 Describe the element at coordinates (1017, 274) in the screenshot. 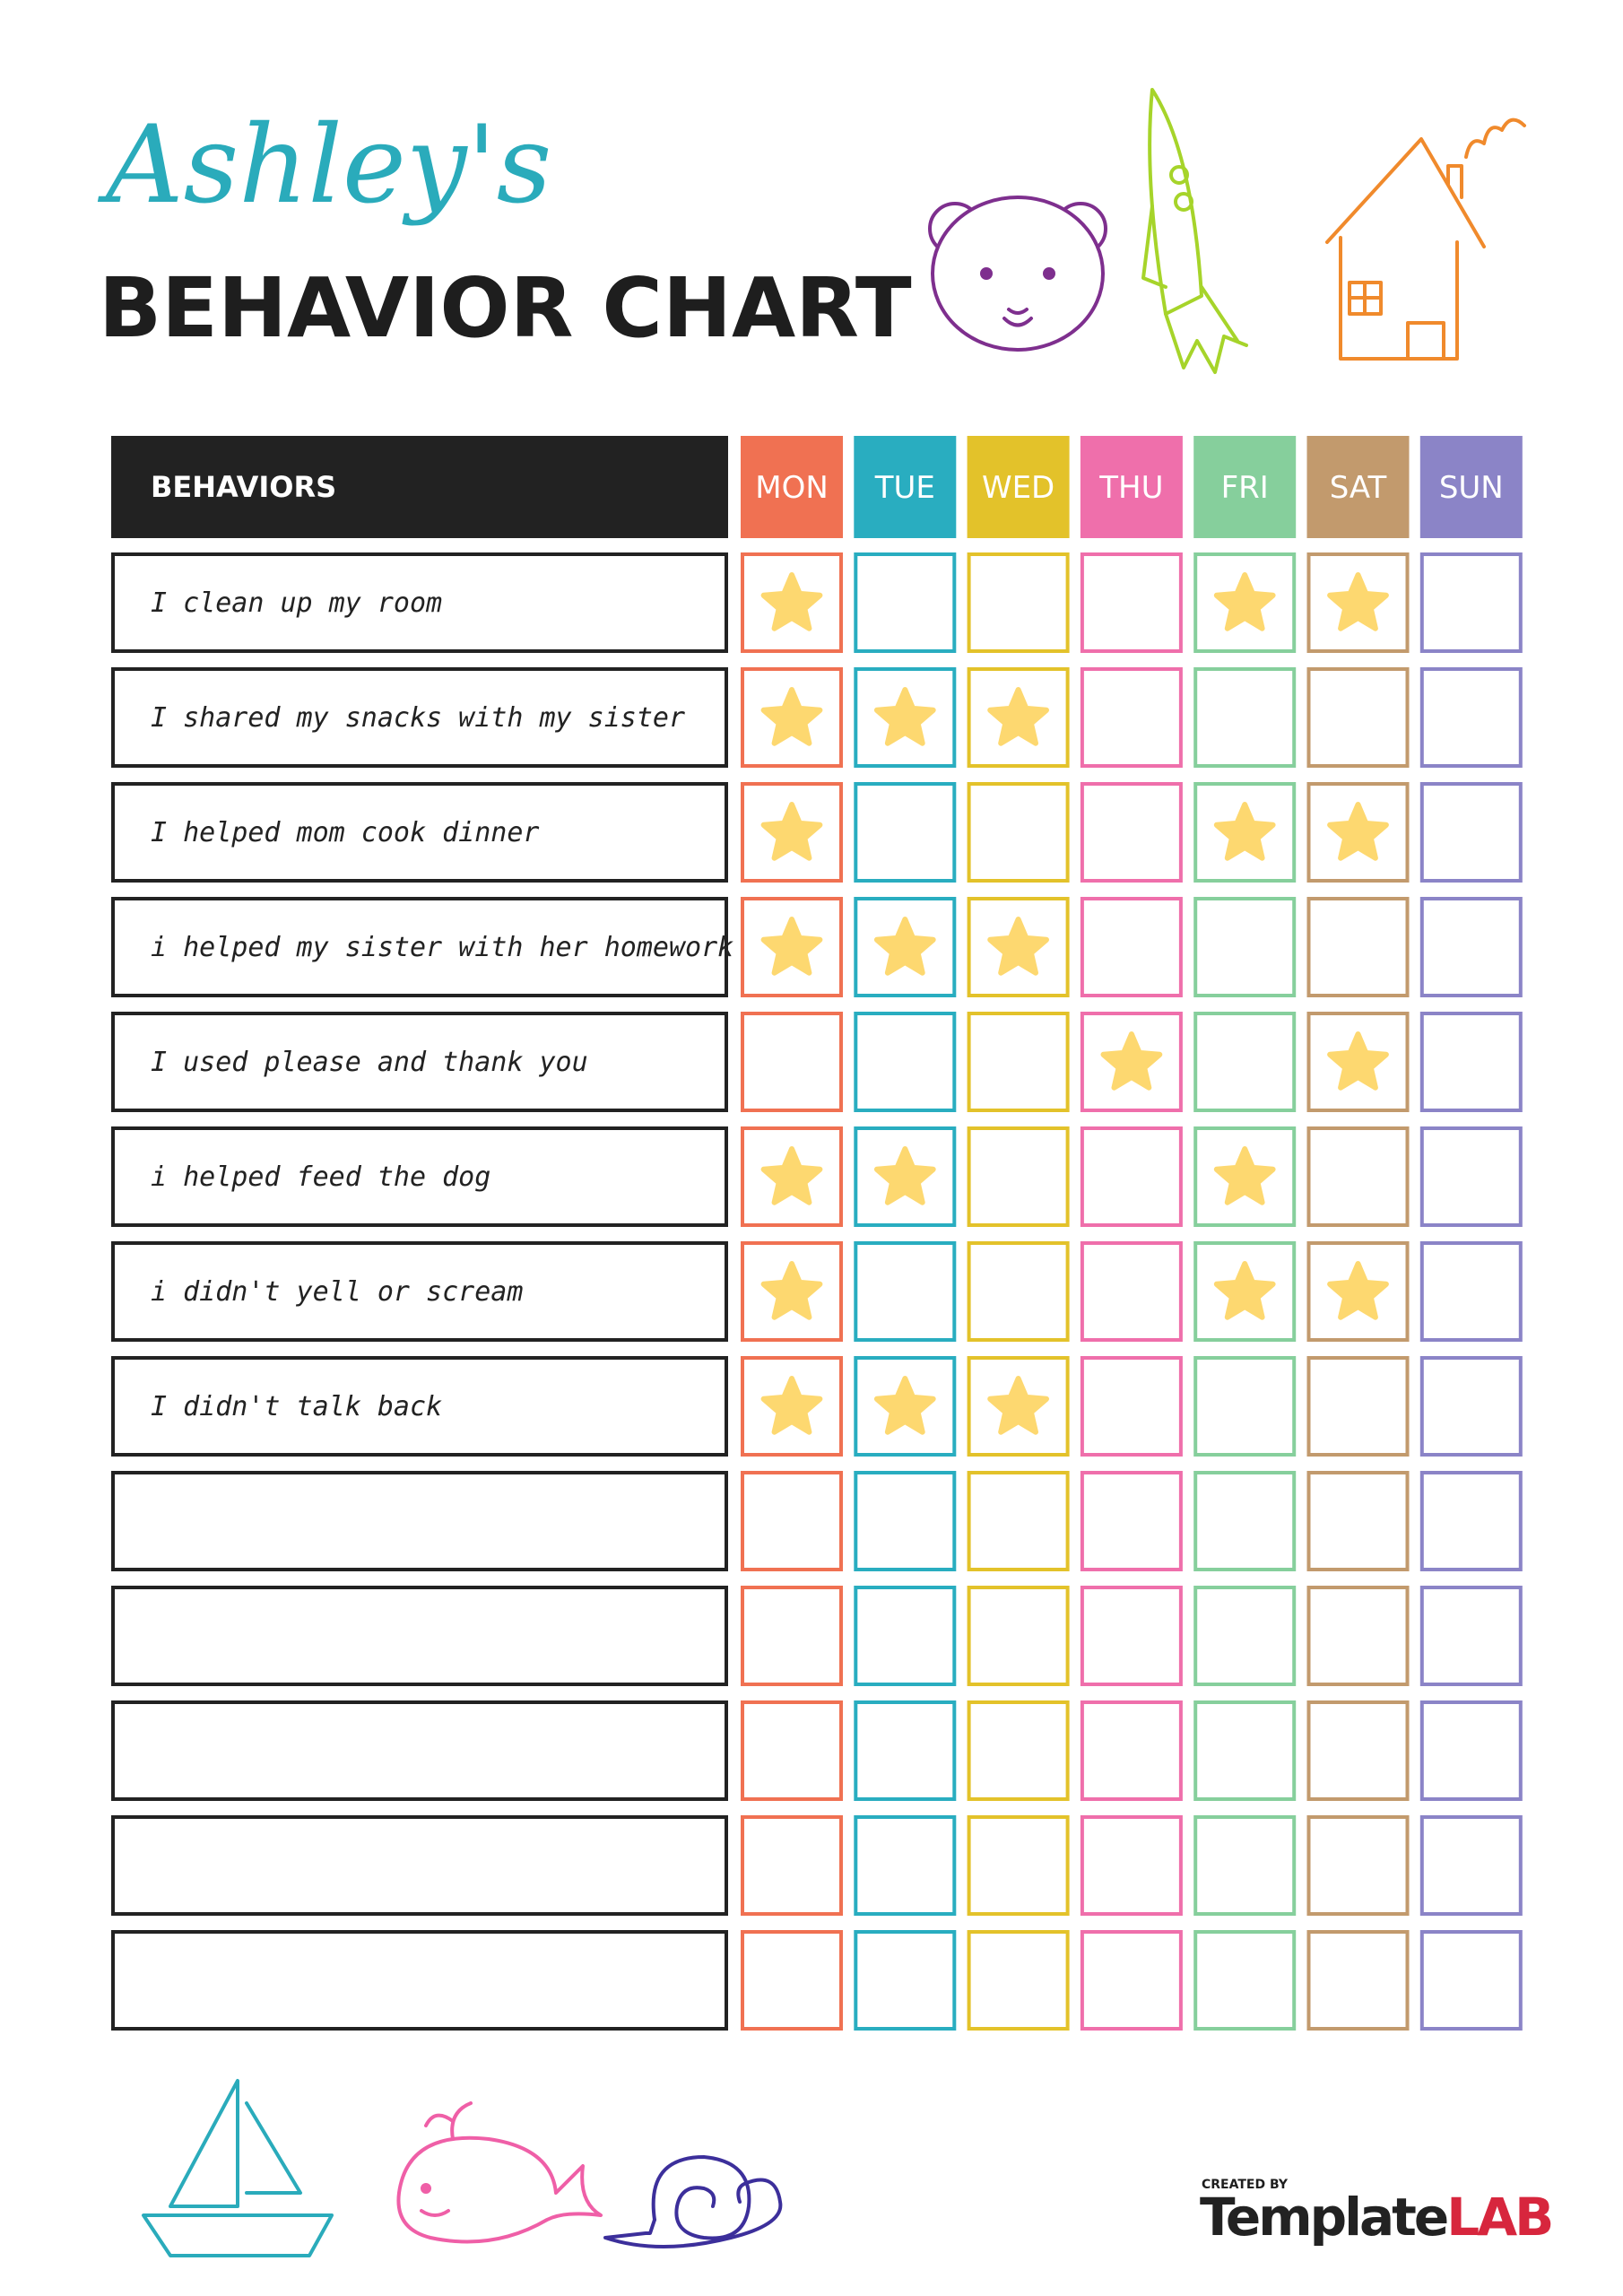

I see `bear-doodle` at that location.